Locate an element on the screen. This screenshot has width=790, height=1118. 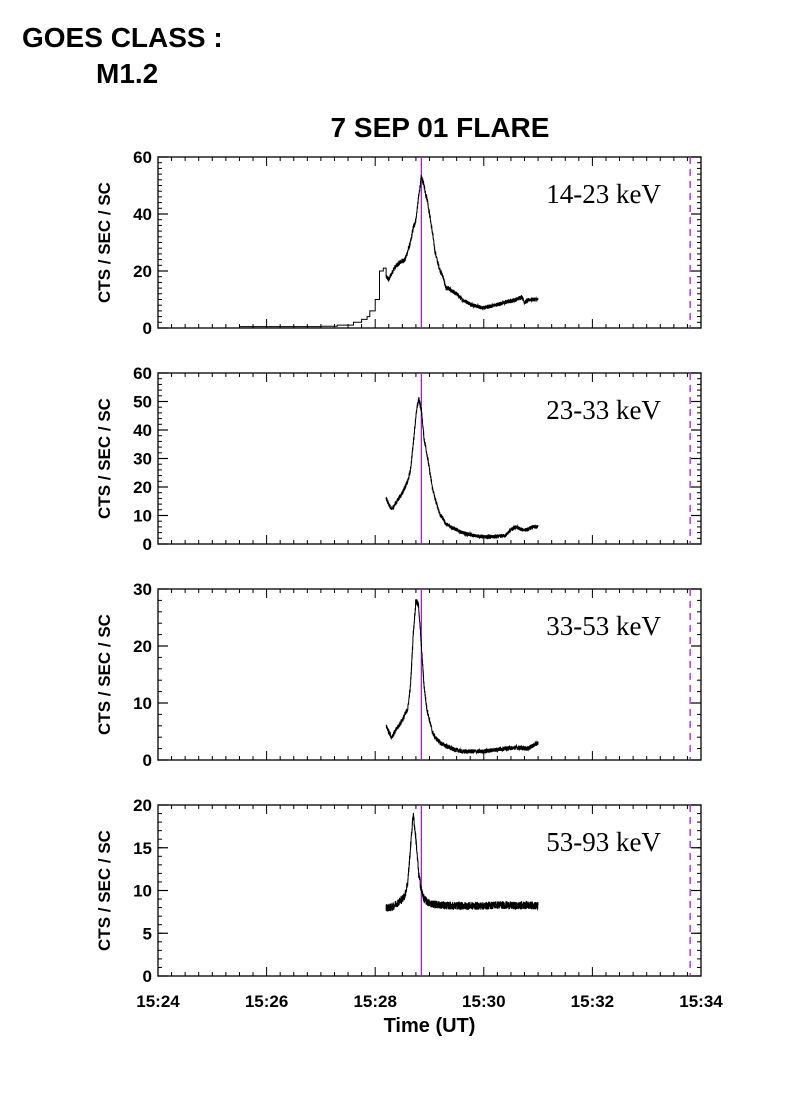
y-tick-label: 5 is located at coordinates (147, 933).